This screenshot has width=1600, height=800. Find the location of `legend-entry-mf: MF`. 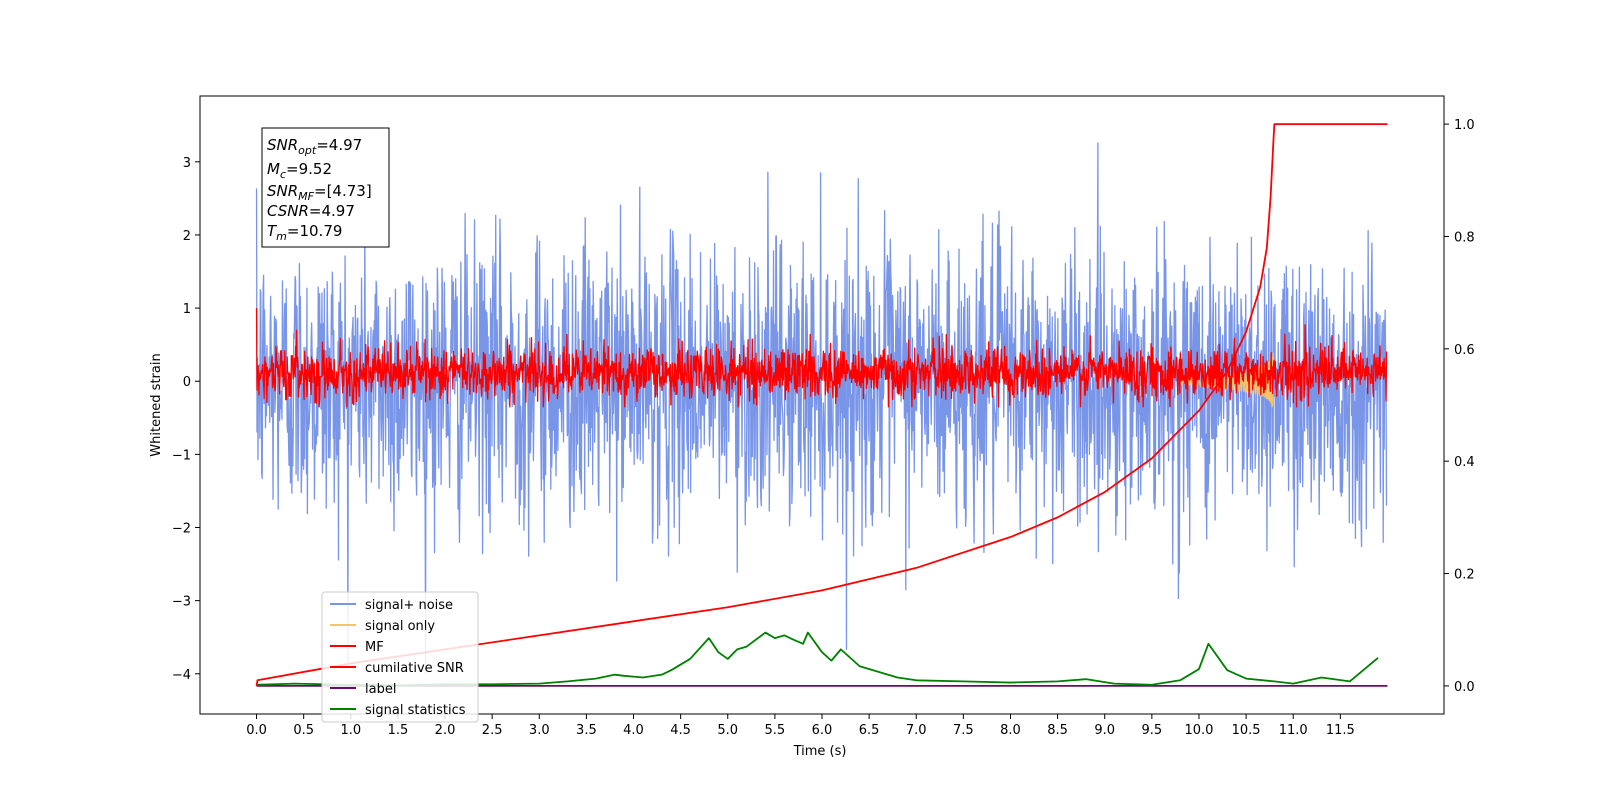

legend-entry-mf: MF is located at coordinates (357, 647).